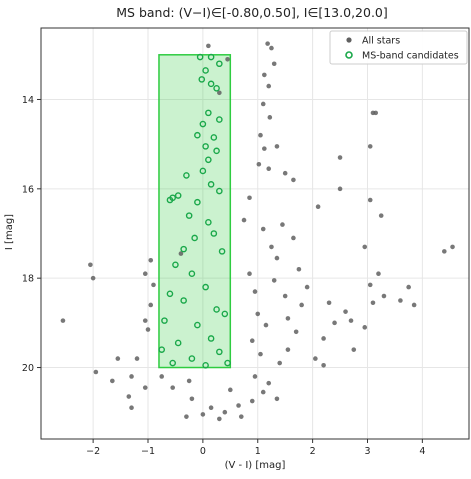 The height and width of the screenshot is (479, 471). I want to click on x-tick-label: 4, so click(422, 451).